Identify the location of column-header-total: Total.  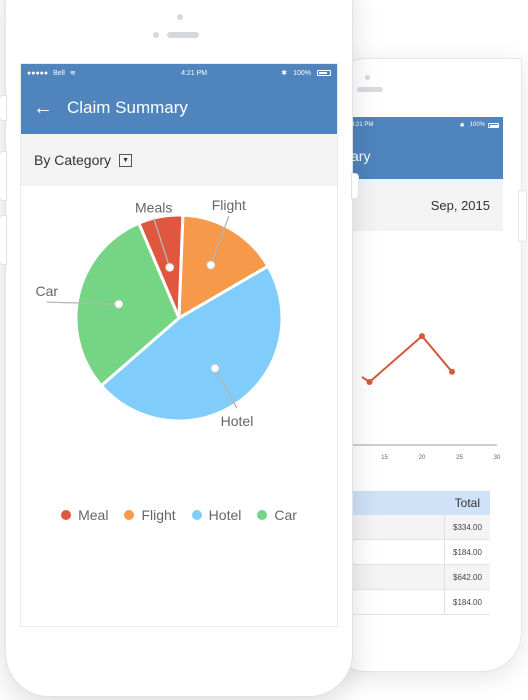
(467, 503).